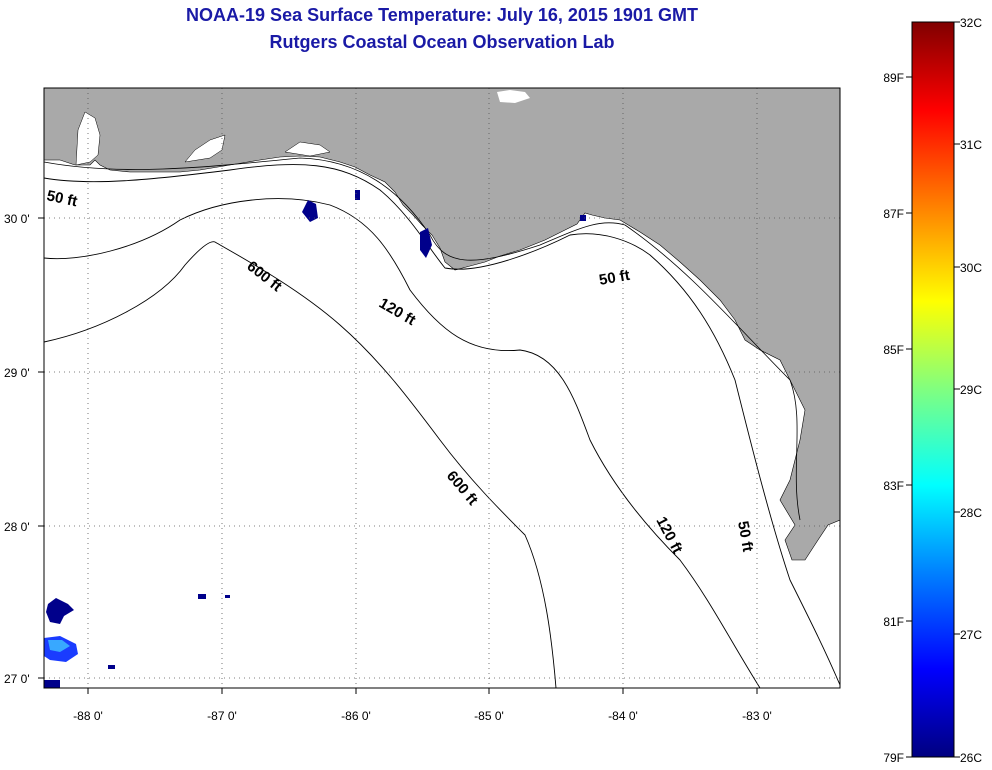  What do you see at coordinates (88, 716) in the screenshot?
I see `lon-label-88: -88 0'` at bounding box center [88, 716].